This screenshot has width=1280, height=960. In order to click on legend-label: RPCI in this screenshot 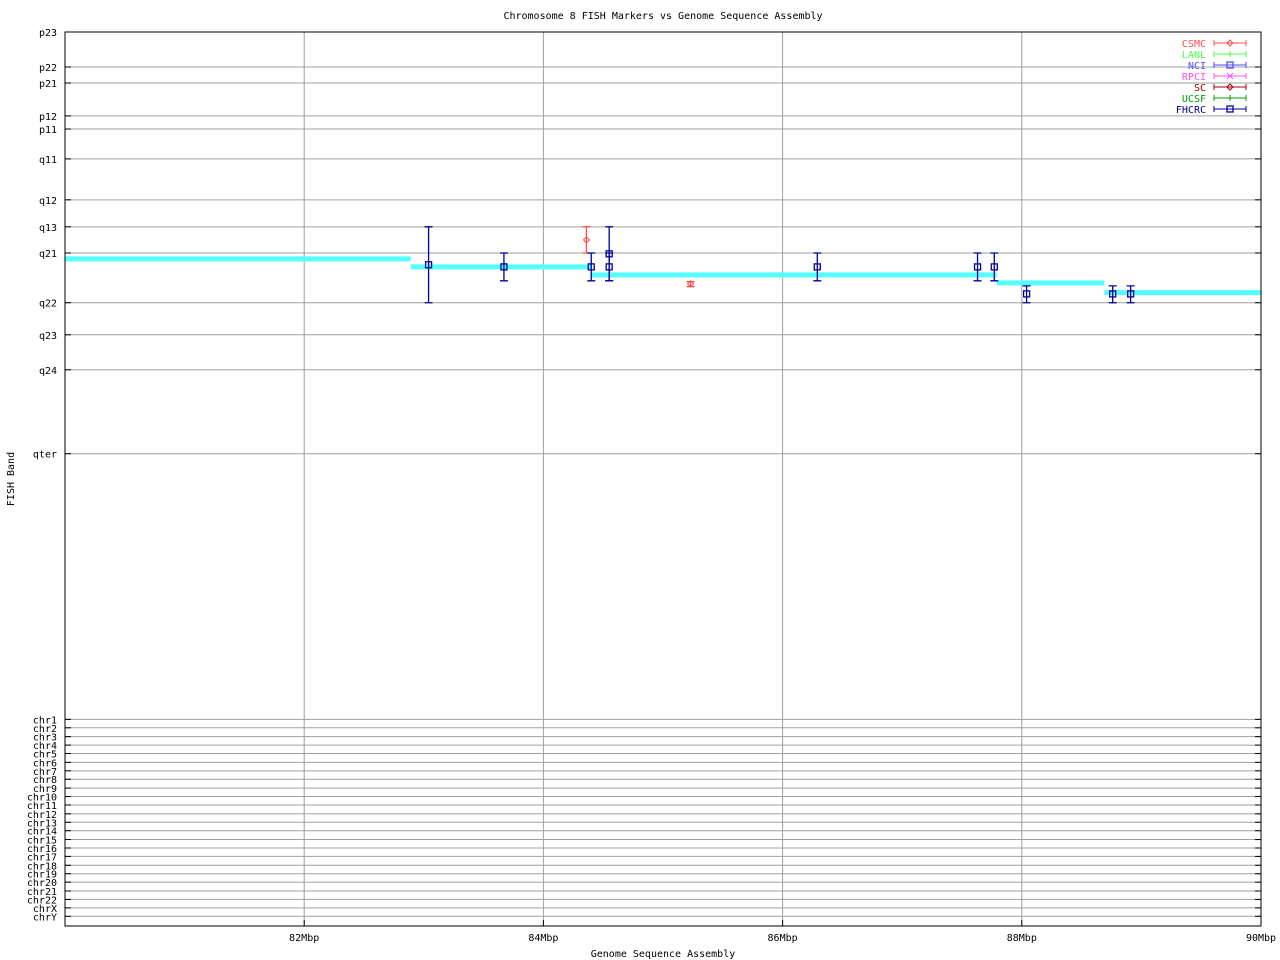, I will do `click(1194, 77)`.